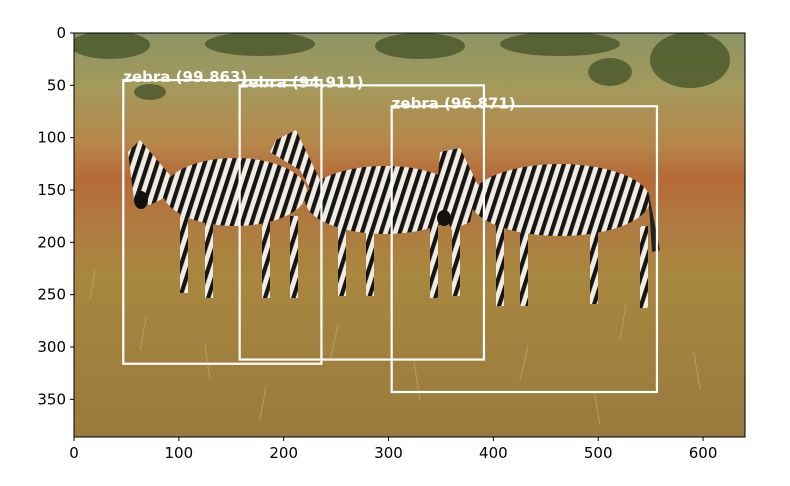  What do you see at coordinates (55, 216) in the screenshot?
I see `y-axis: 0 50 100 150 200 250 300 350` at bounding box center [55, 216].